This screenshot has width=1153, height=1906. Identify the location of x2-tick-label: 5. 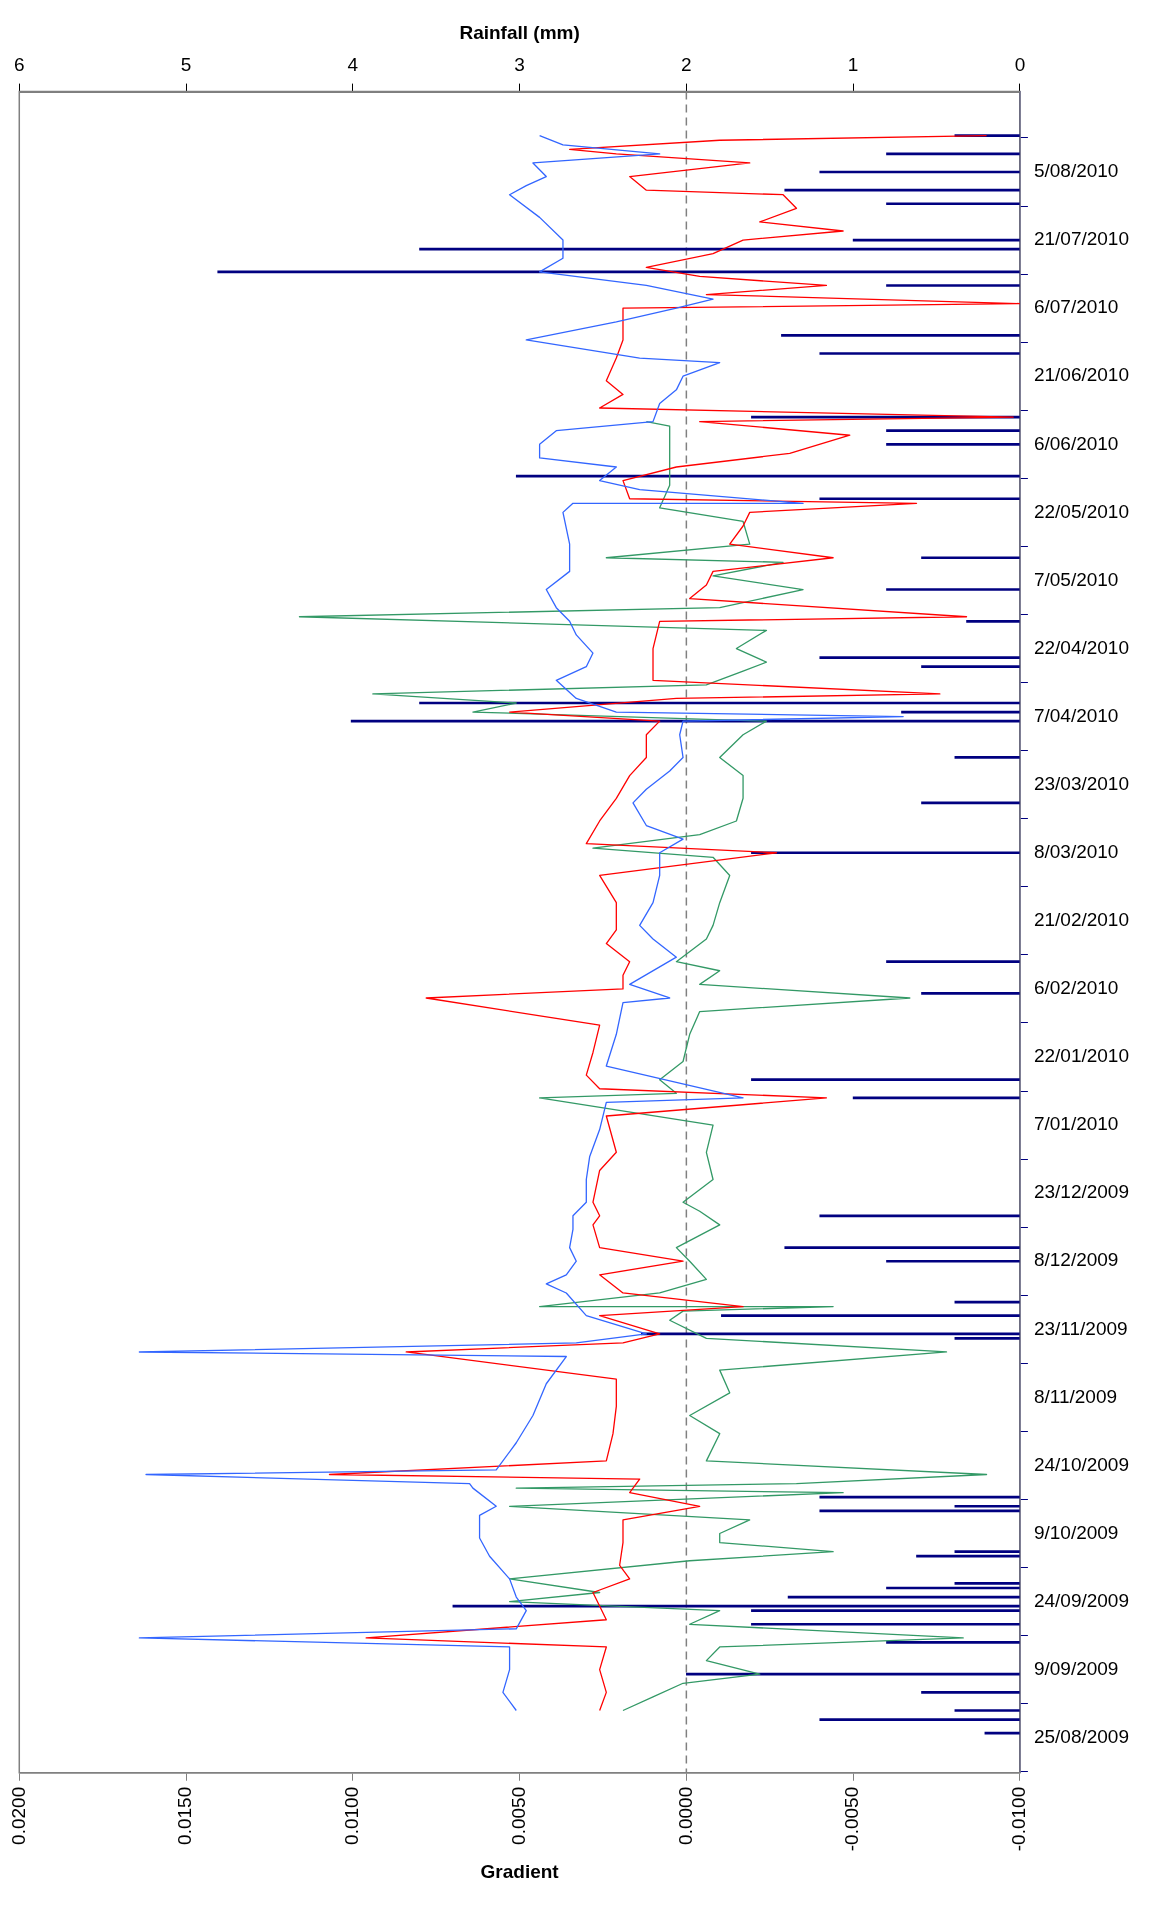
(186, 65).